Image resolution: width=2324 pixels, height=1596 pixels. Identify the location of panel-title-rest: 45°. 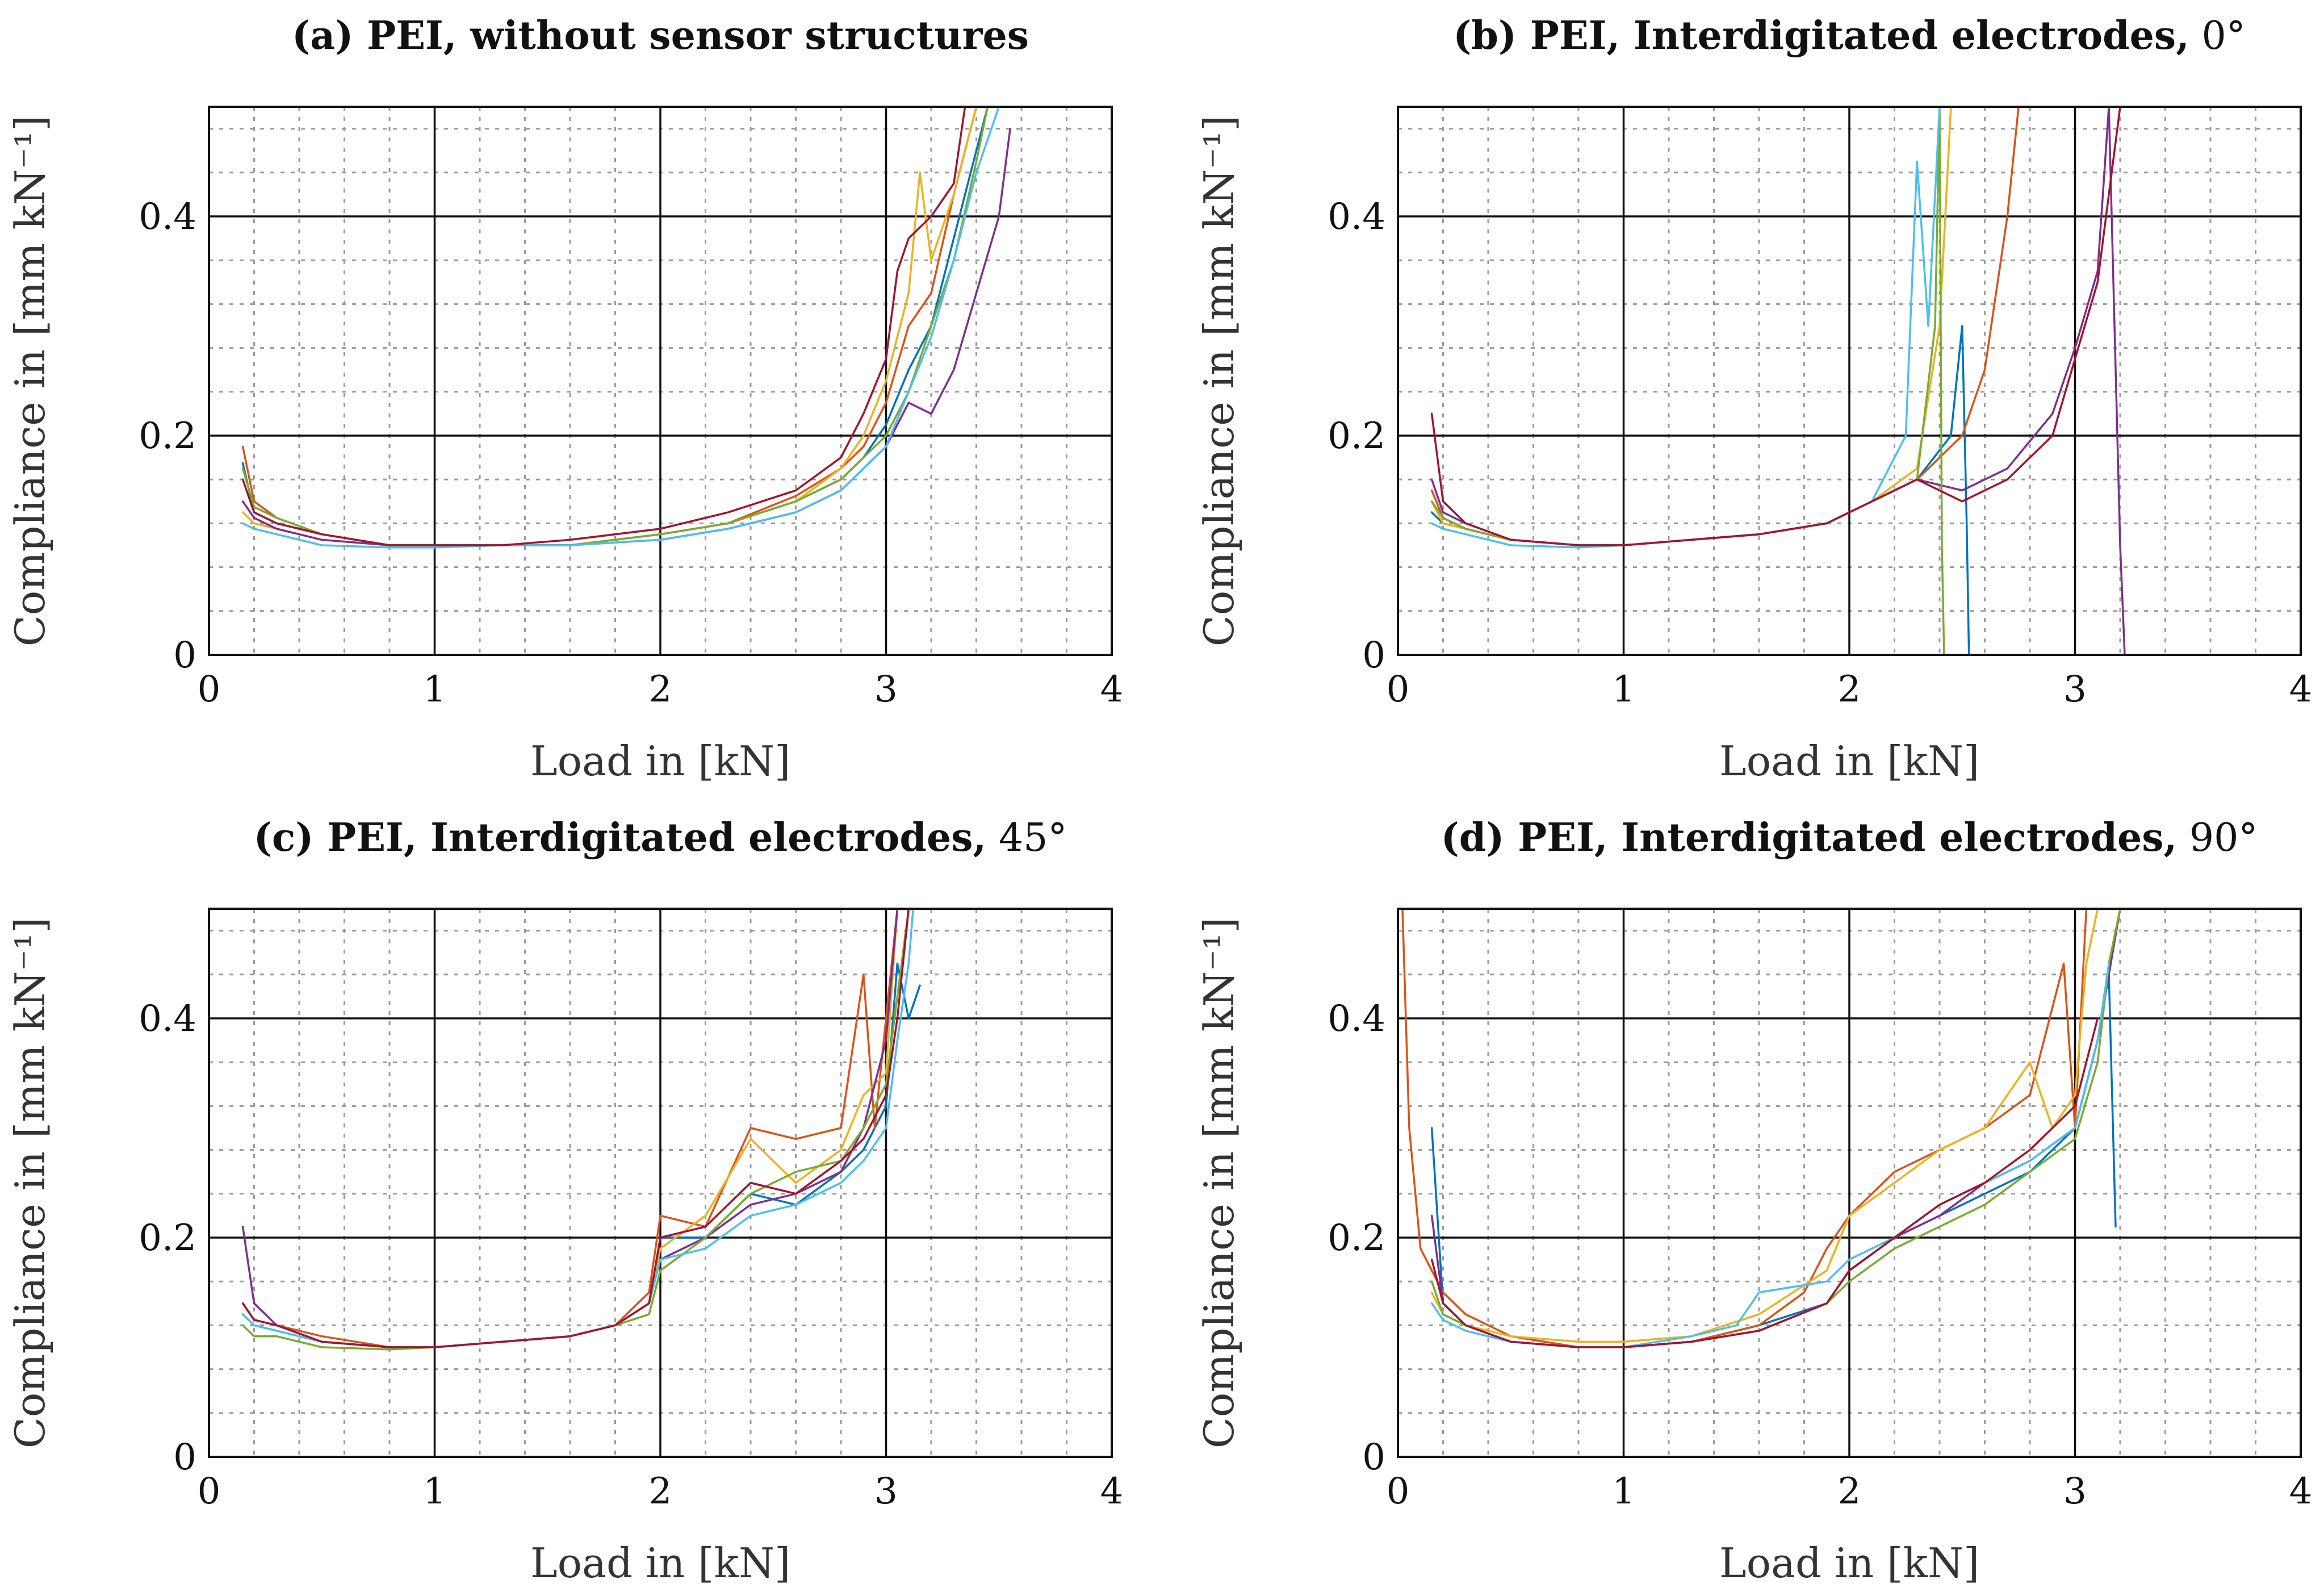
(1033, 838).